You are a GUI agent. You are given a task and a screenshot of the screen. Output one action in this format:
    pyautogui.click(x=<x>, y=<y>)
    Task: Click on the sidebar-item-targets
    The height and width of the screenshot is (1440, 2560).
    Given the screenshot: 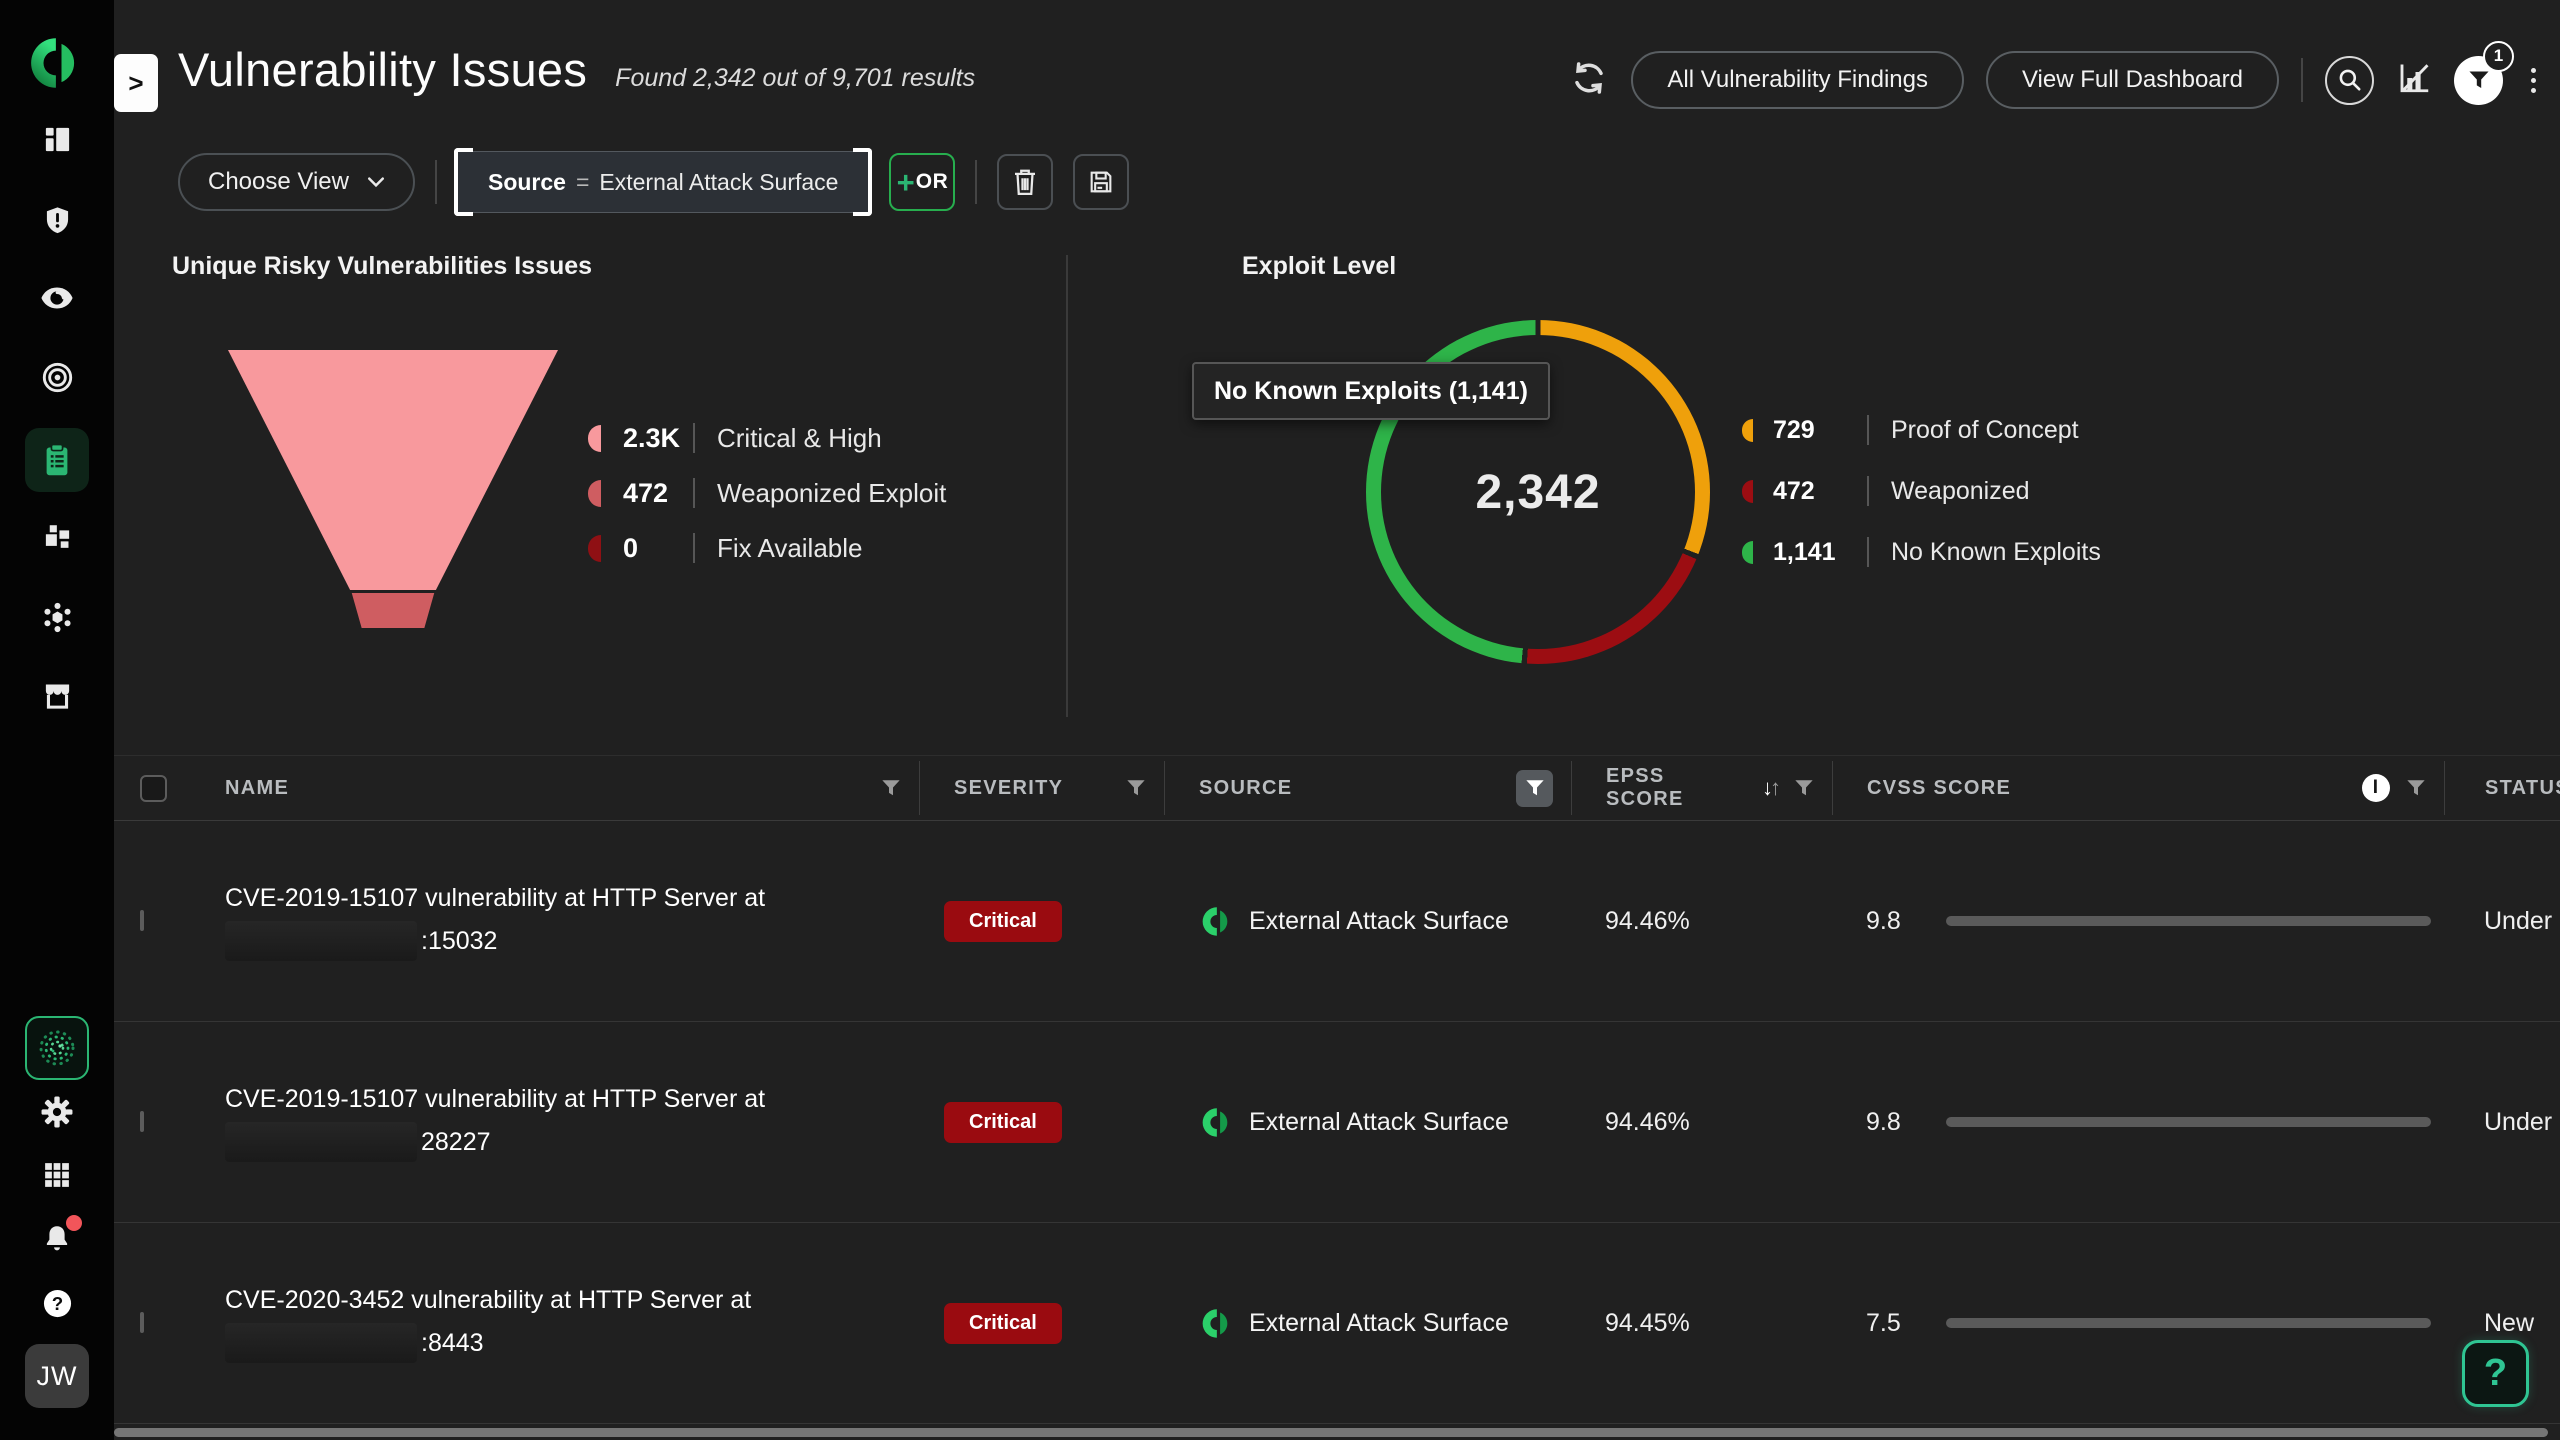 What is the action you would take?
    pyautogui.click(x=57, y=380)
    